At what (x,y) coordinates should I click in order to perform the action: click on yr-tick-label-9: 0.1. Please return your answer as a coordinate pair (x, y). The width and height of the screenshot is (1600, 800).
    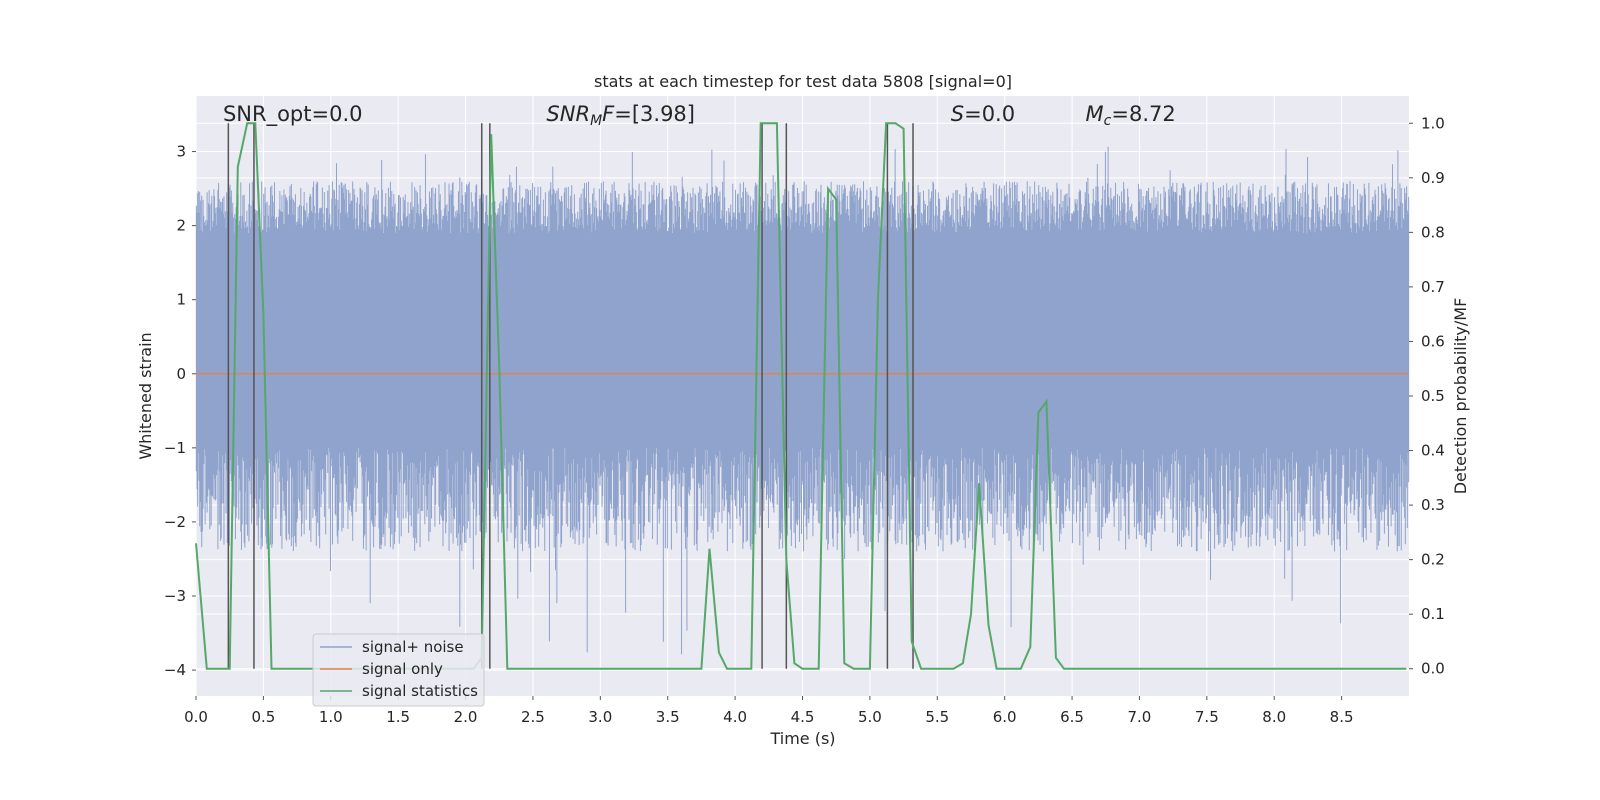
    Looking at the image, I should click on (1433, 614).